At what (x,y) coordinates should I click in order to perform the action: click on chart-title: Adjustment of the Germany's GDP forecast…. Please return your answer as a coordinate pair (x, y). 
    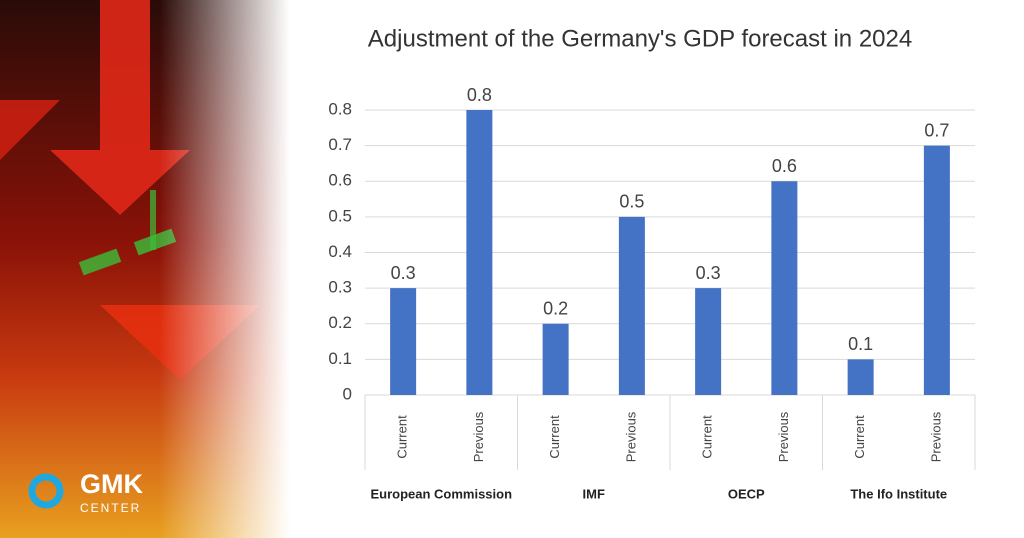
    Looking at the image, I should click on (640, 38).